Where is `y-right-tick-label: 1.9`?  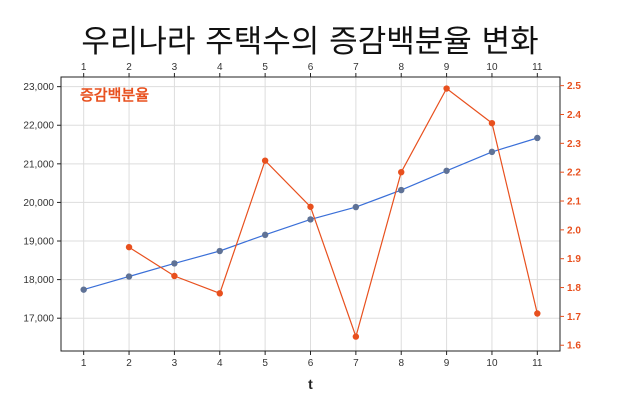
y-right-tick-label: 1.9 is located at coordinates (574, 259).